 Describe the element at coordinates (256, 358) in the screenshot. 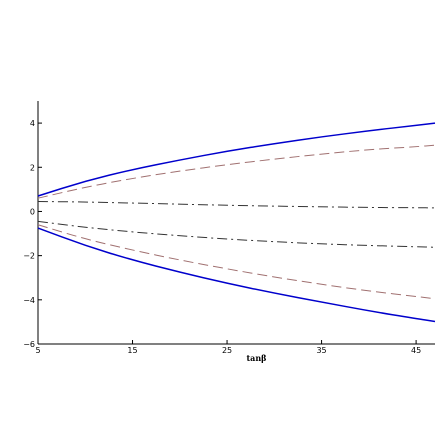

I see `x-axis-title: tanβ` at that location.